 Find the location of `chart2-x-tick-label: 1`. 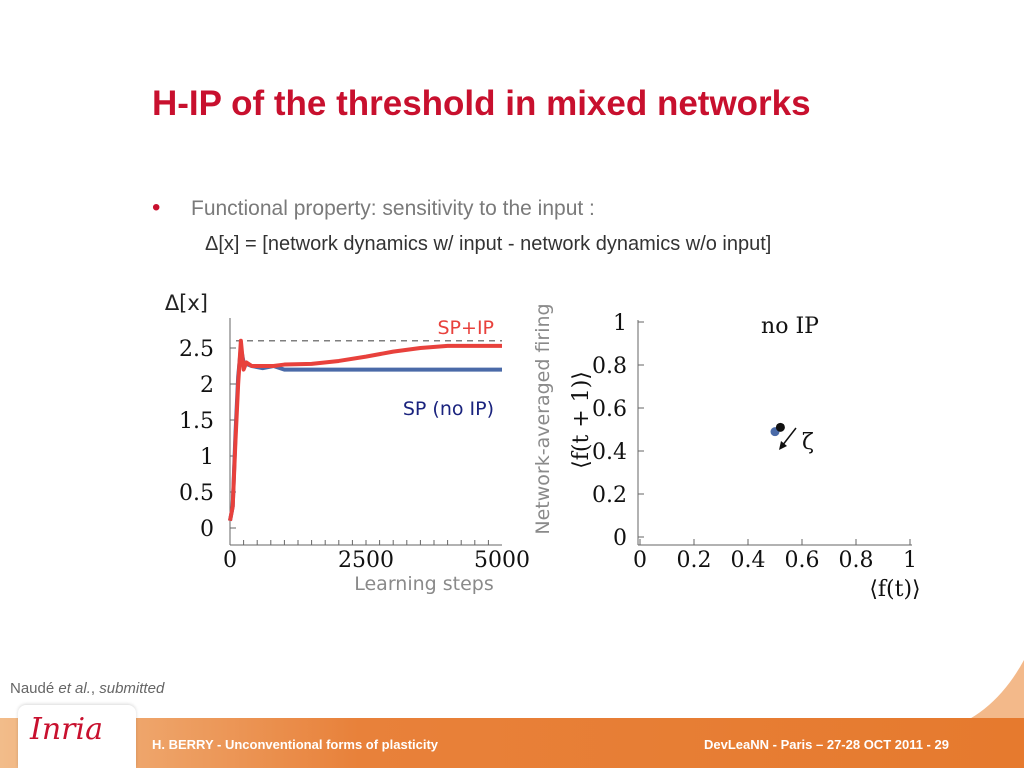

chart2-x-tick-label: 1 is located at coordinates (910, 560).